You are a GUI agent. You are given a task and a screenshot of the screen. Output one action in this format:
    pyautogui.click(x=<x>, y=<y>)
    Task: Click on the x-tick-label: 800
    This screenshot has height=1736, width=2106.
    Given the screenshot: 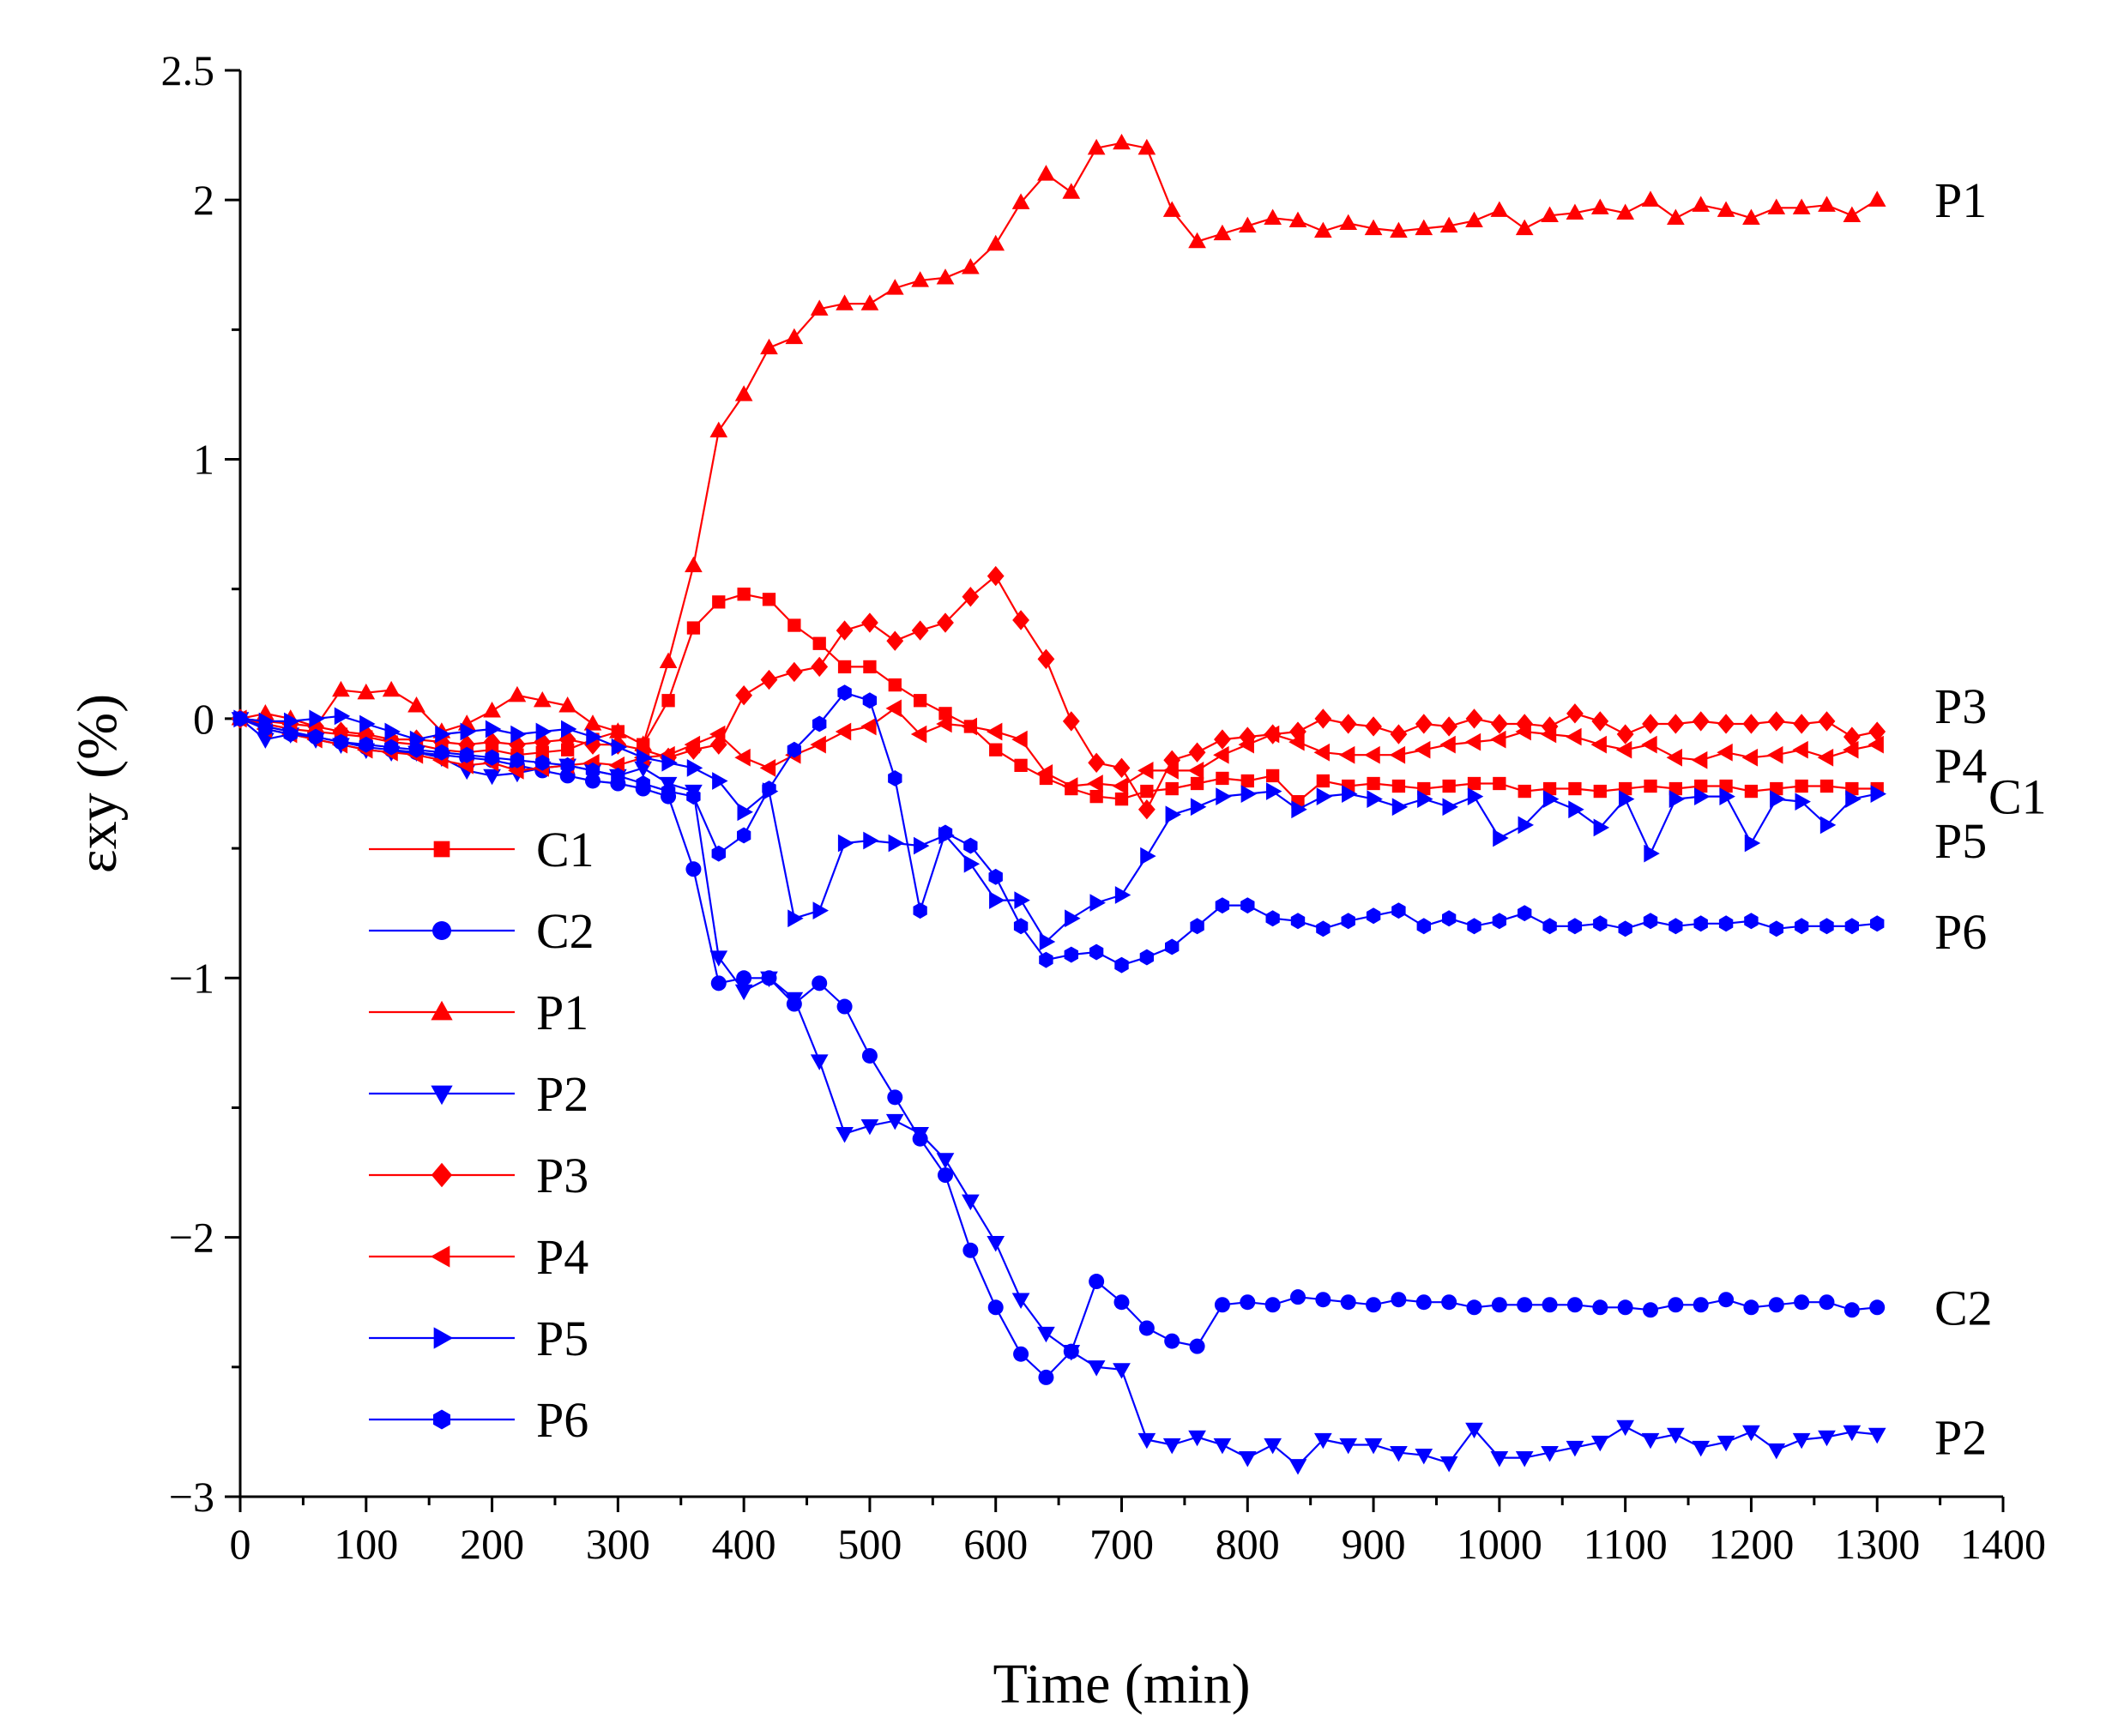 What is the action you would take?
    pyautogui.click(x=1248, y=1544)
    